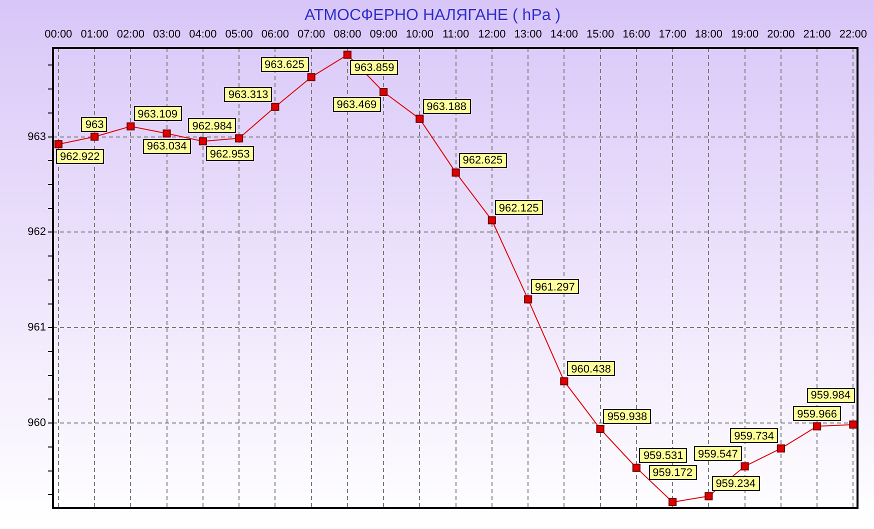 Image resolution: width=874 pixels, height=529 pixels. What do you see at coordinates (817, 414) in the screenshot?
I see `data-label: 959.966` at bounding box center [817, 414].